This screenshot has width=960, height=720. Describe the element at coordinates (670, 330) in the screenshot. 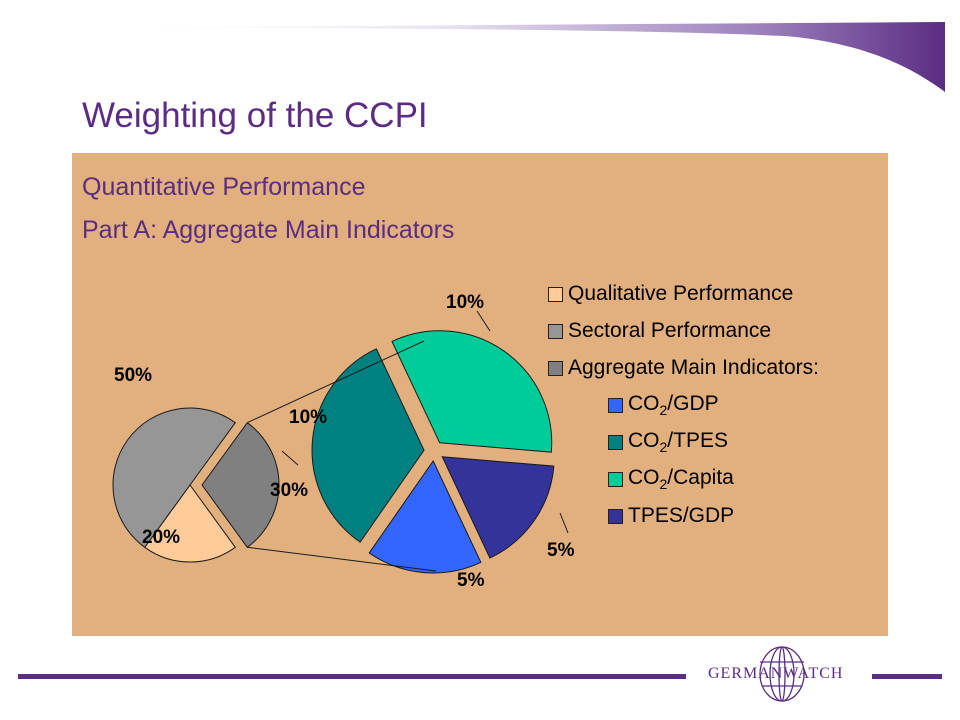

I see `legend-label: Sectoral Performance` at that location.